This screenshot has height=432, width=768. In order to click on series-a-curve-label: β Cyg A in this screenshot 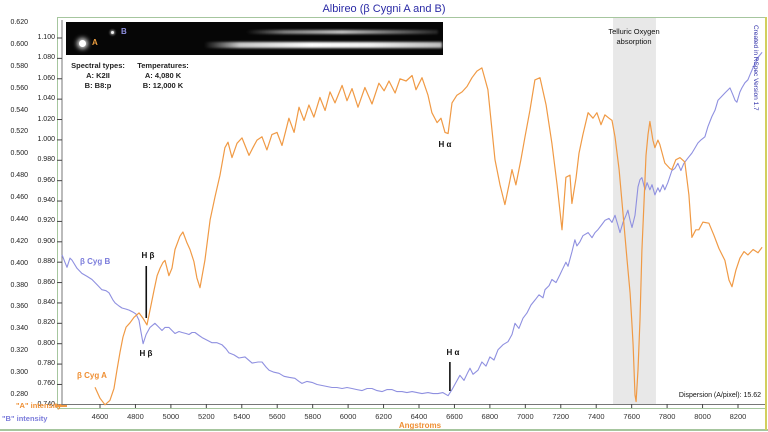, I will do `click(92, 375)`.